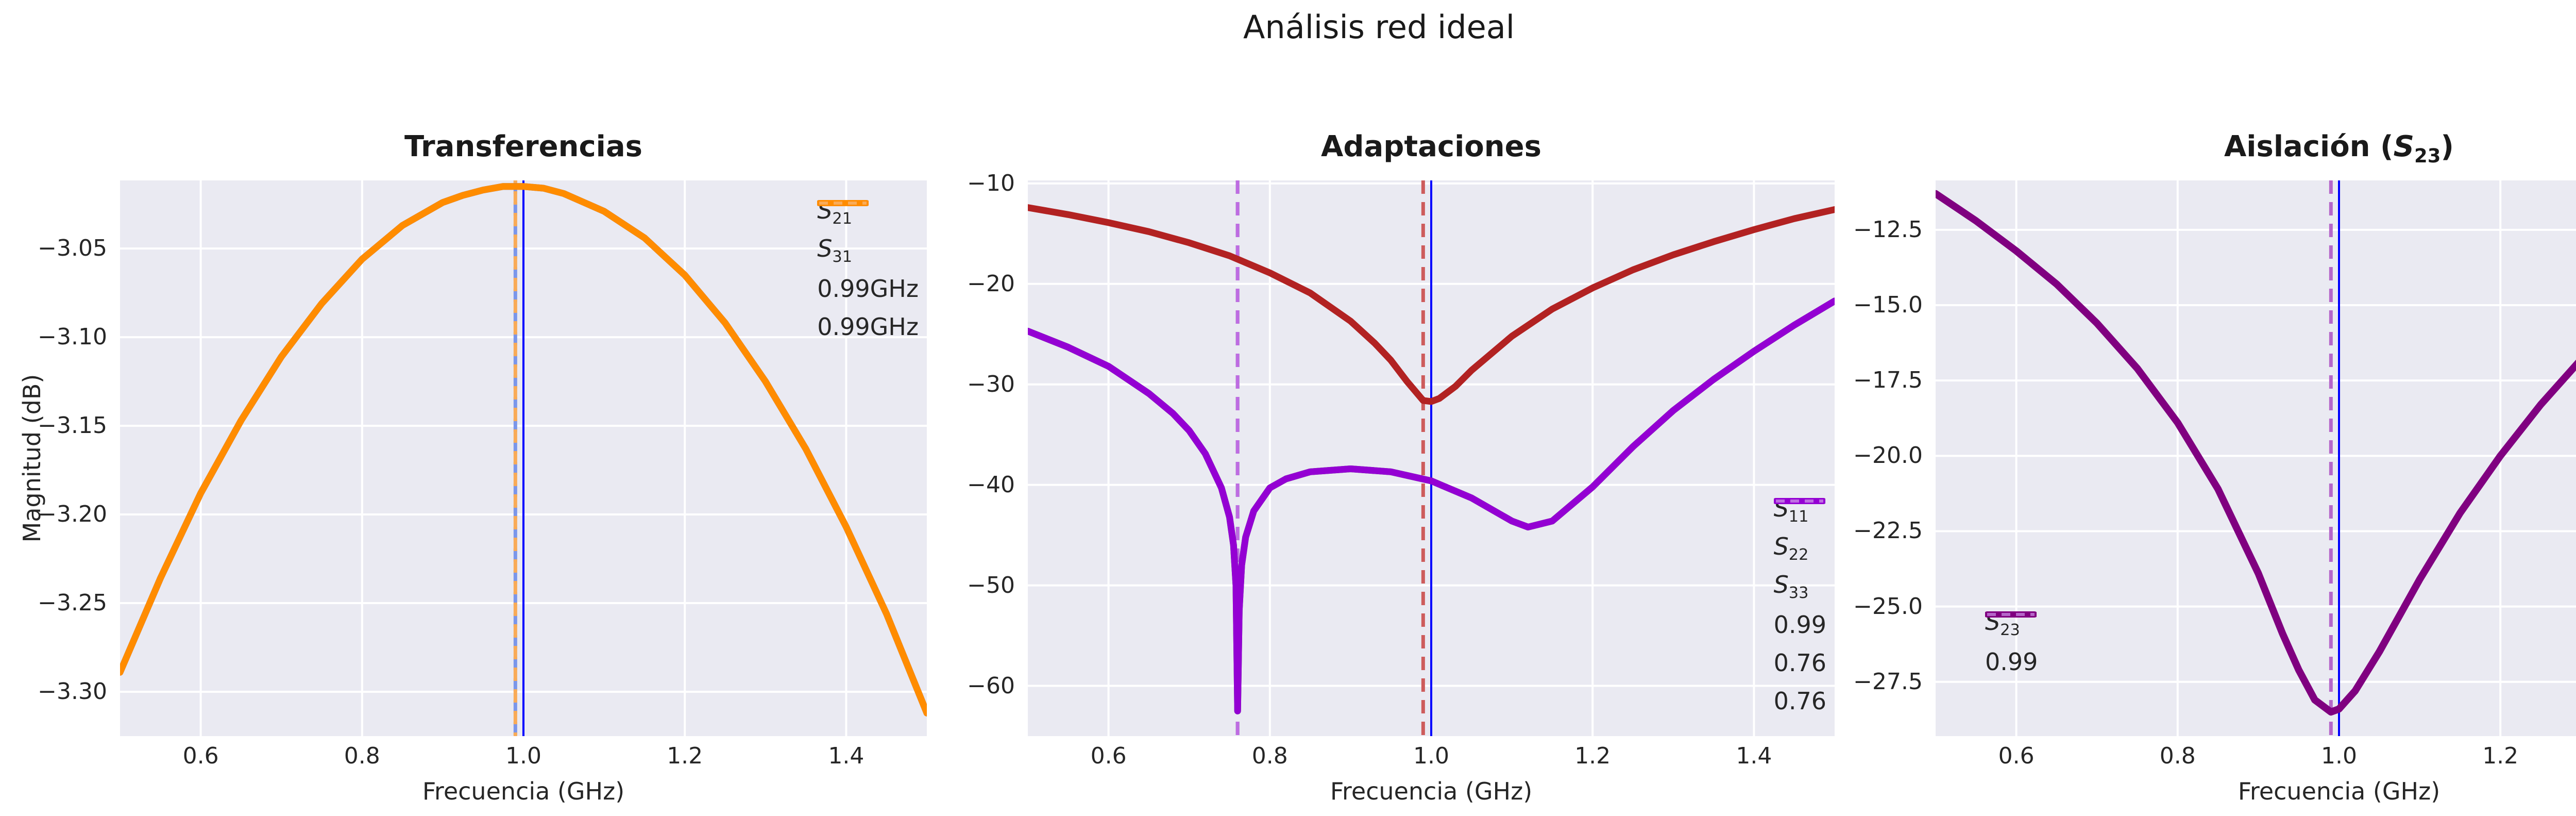 The height and width of the screenshot is (816, 2576). I want to click on legend-transferencias: S21 S31 0.99GHz 0.99GHz, so click(868, 268).